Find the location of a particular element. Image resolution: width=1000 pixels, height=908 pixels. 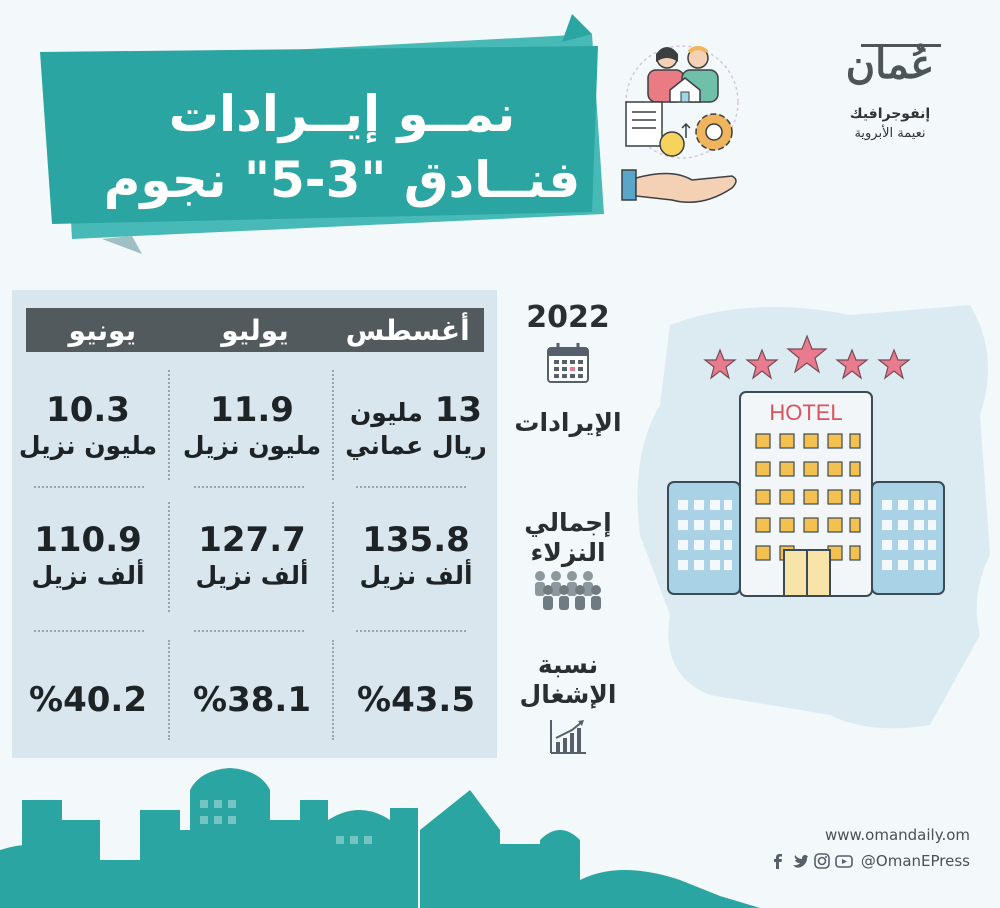

revenue-august-unit: ريال عماني is located at coordinates (416, 445).